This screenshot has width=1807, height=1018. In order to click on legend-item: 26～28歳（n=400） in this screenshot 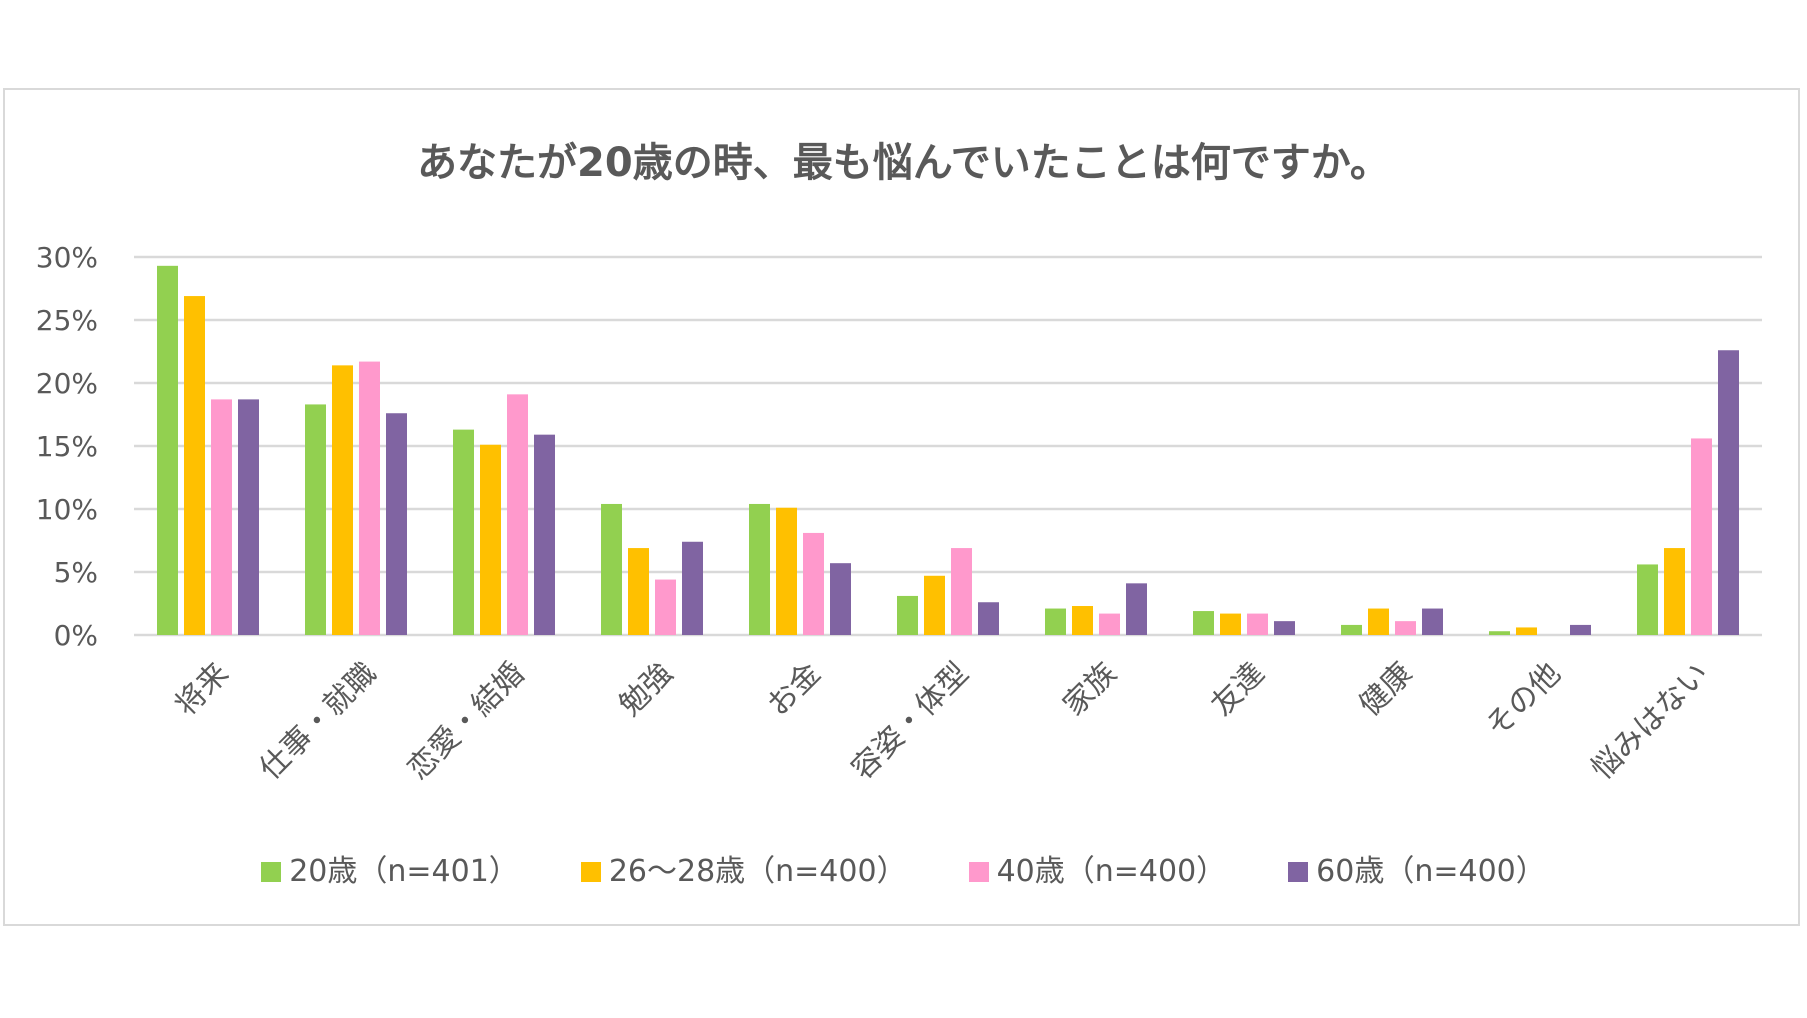, I will do `click(743, 868)`.